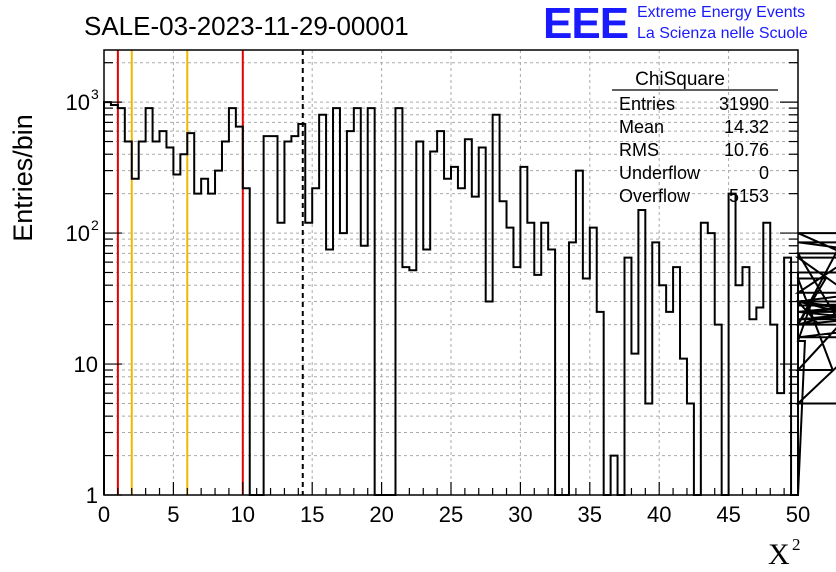  Describe the element at coordinates (655, 196) in the screenshot. I see `stats-label: Overflow` at that location.